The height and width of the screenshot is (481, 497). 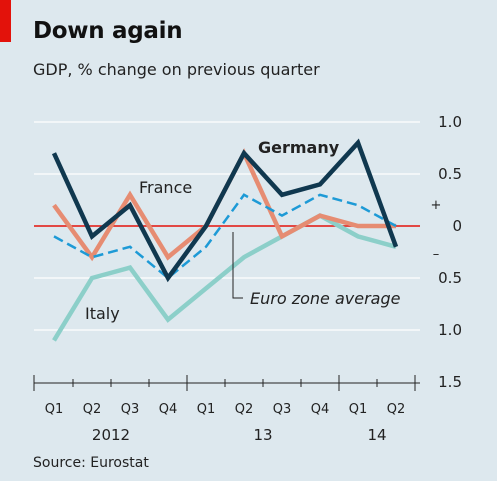 I want to click on x-year-label: 13, so click(x=262, y=435).